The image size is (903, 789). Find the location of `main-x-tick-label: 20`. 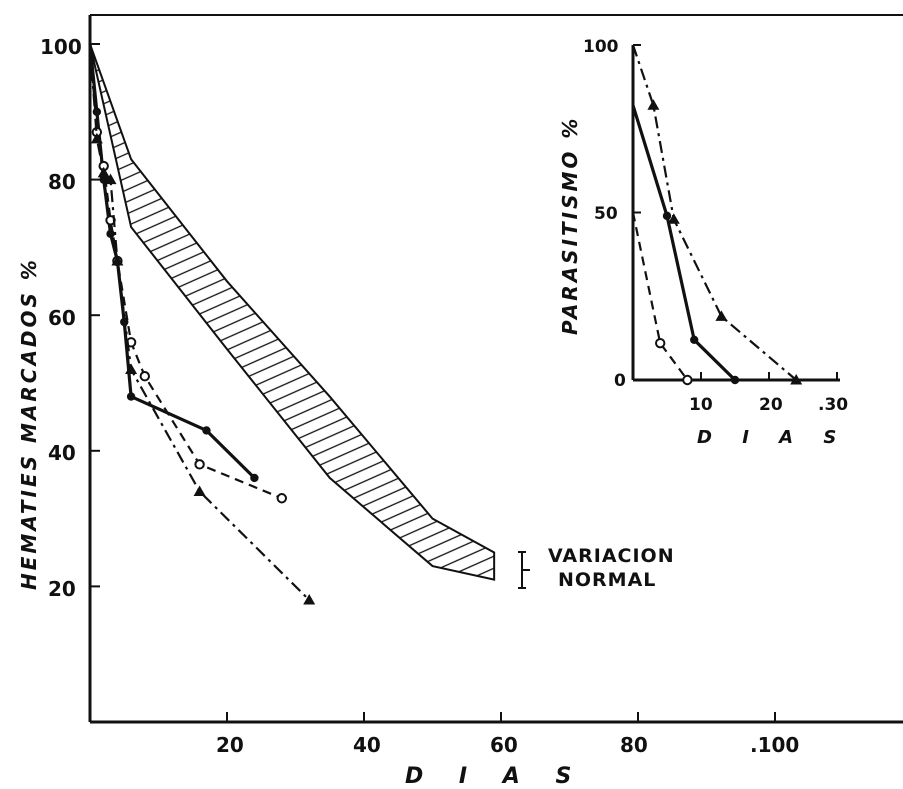

main-x-tick-label: 20 is located at coordinates (230, 745).